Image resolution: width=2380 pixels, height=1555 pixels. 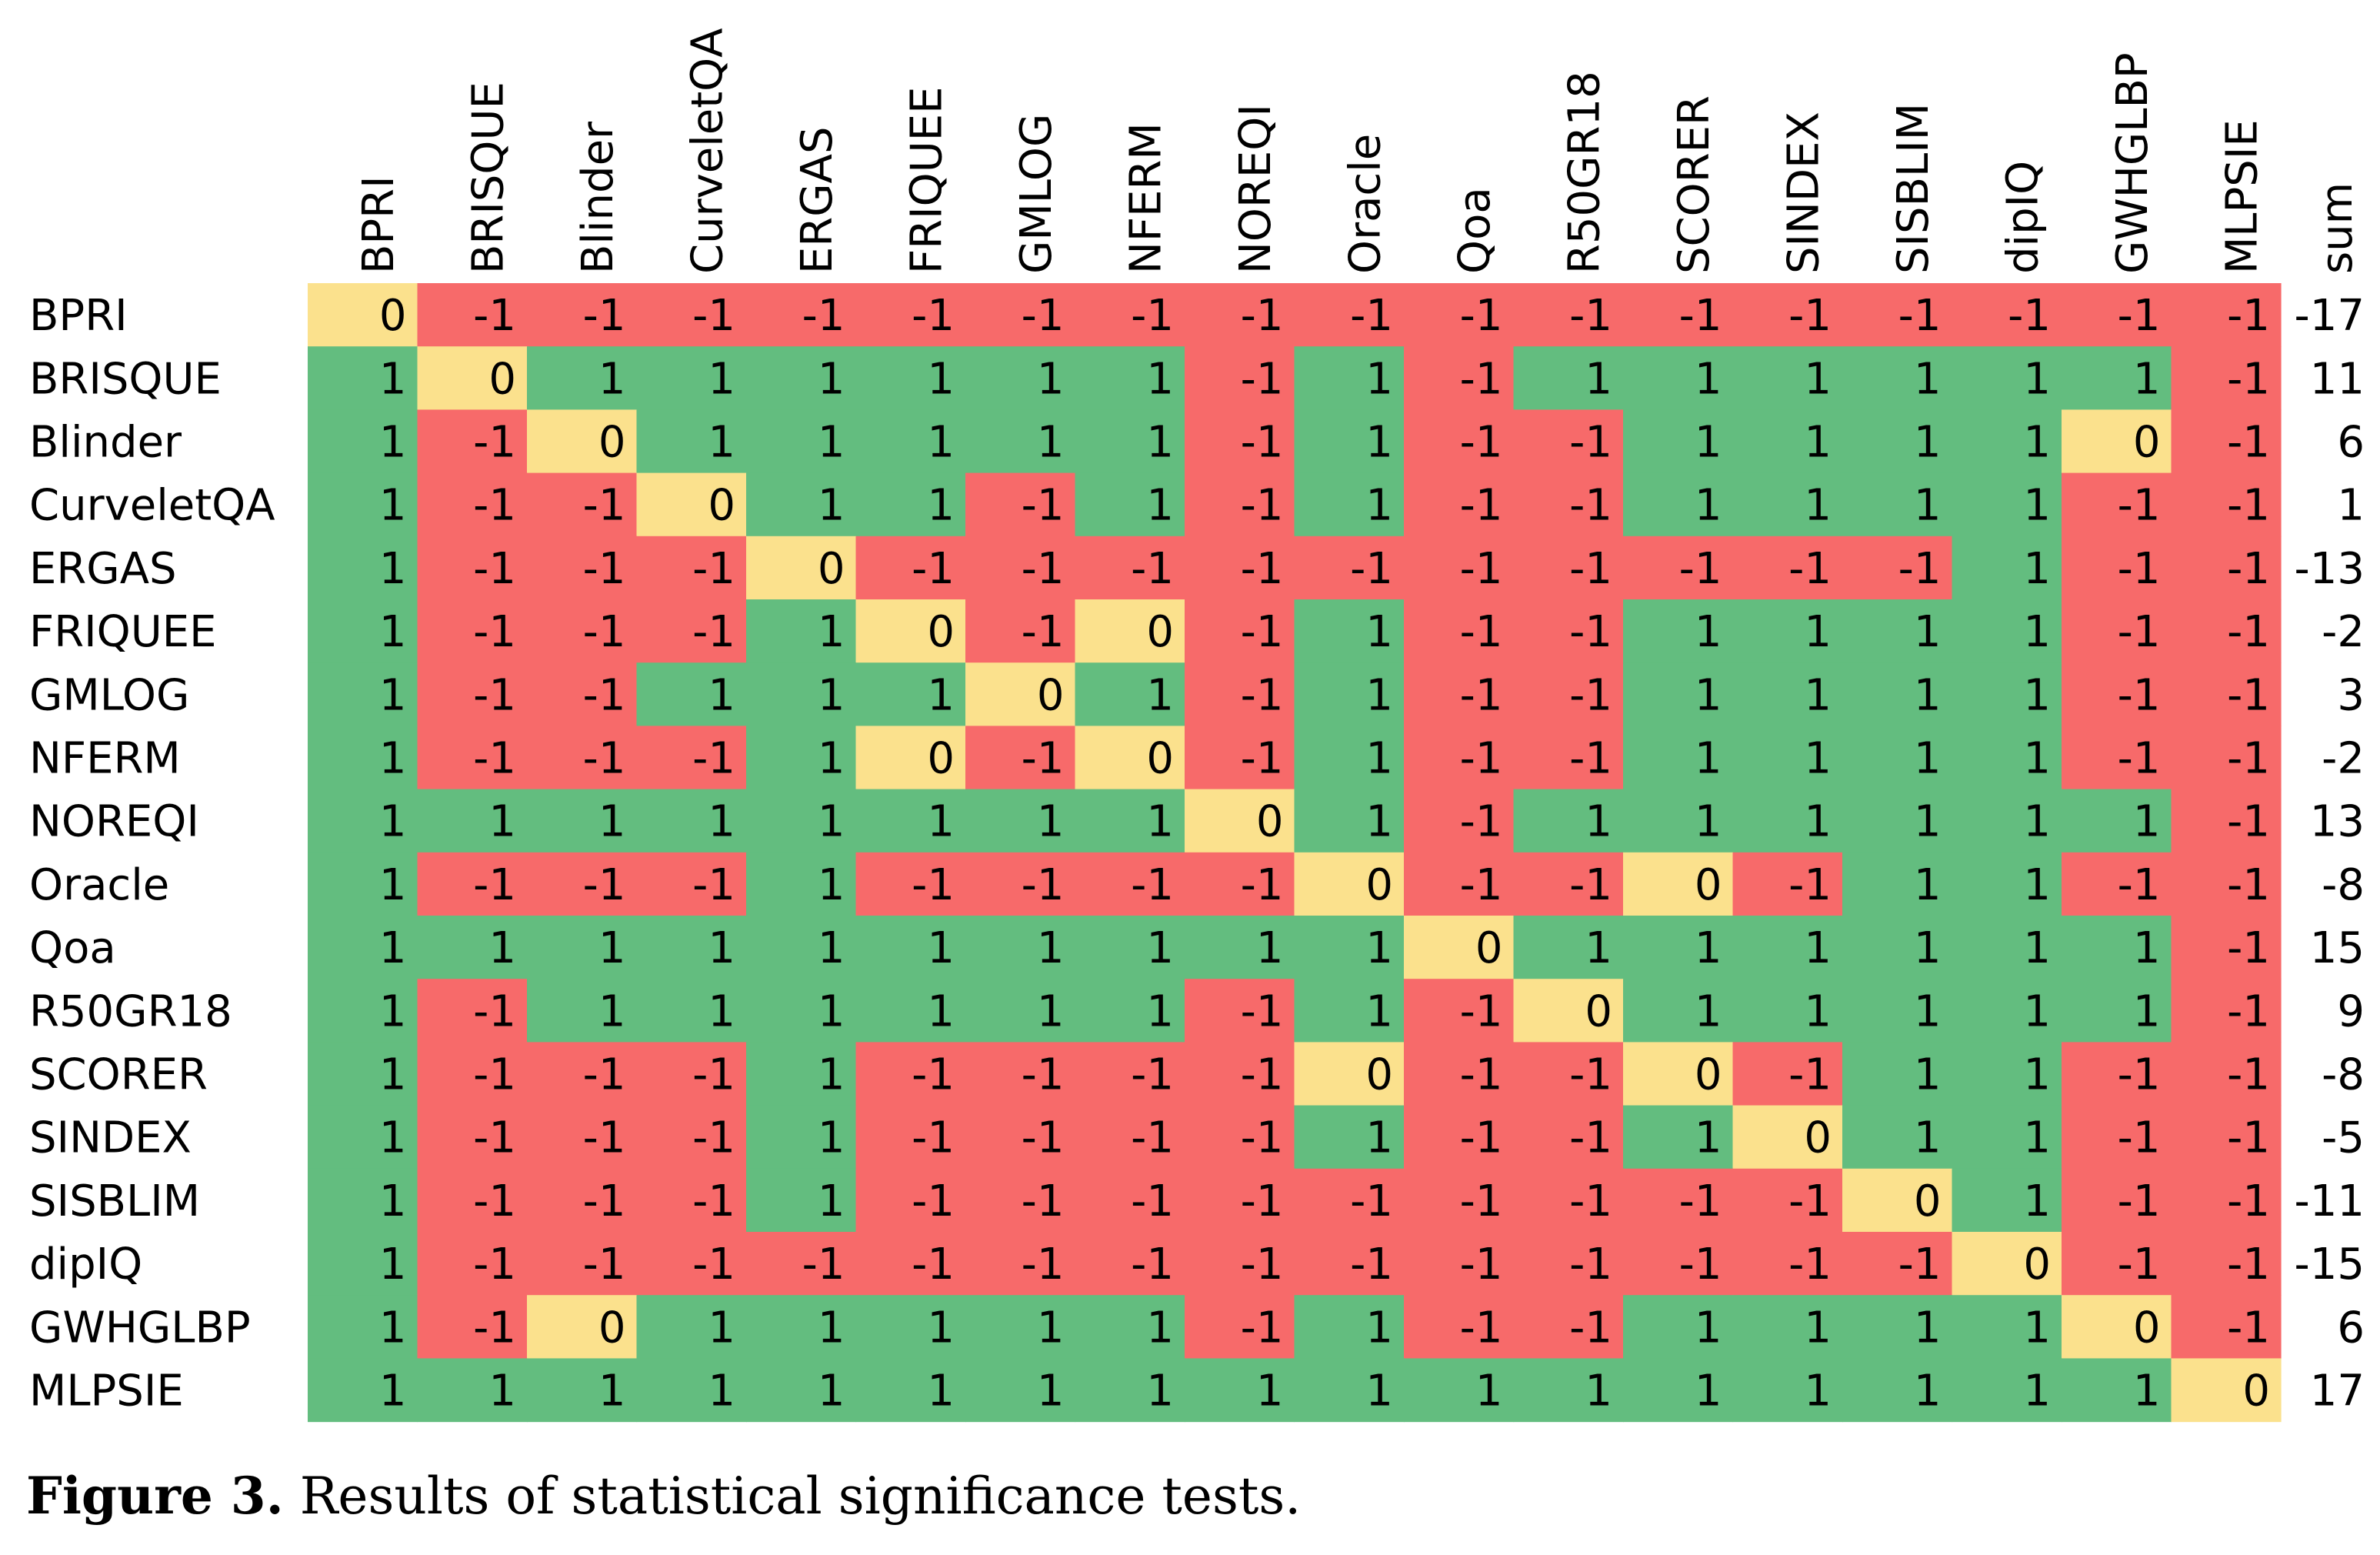 I want to click on row-label: dipIQ, so click(x=86, y=1265).